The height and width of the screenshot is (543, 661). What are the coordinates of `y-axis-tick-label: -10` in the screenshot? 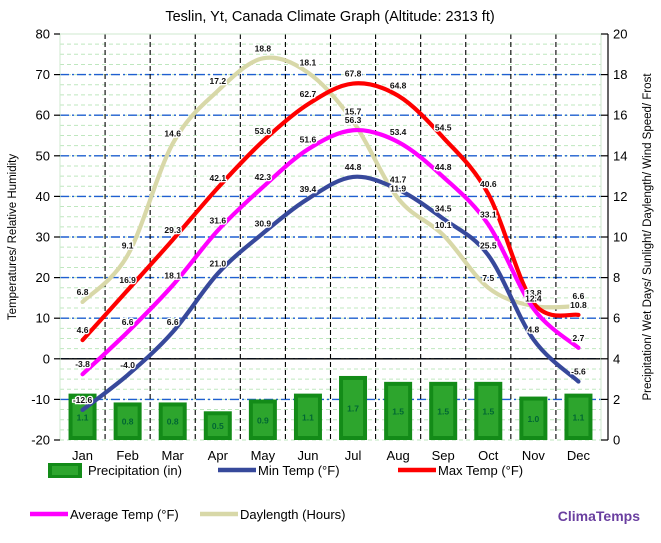 It's located at (40, 399).